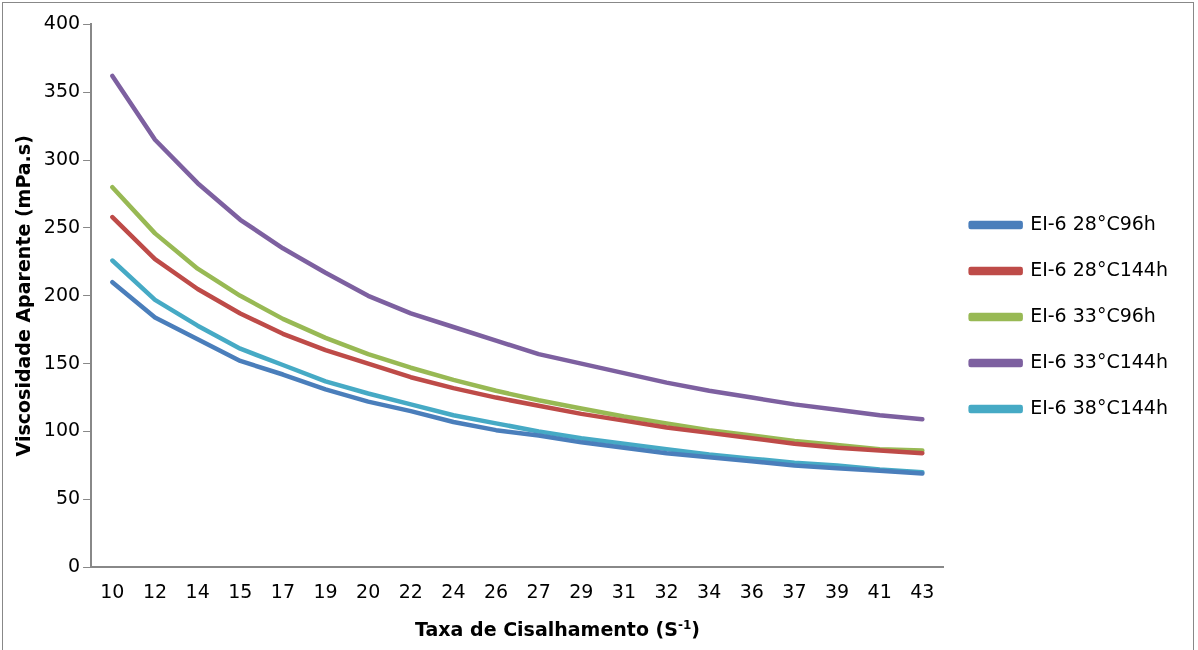  Describe the element at coordinates (197, 590) in the screenshot. I see `x-tick-label: 14` at that location.